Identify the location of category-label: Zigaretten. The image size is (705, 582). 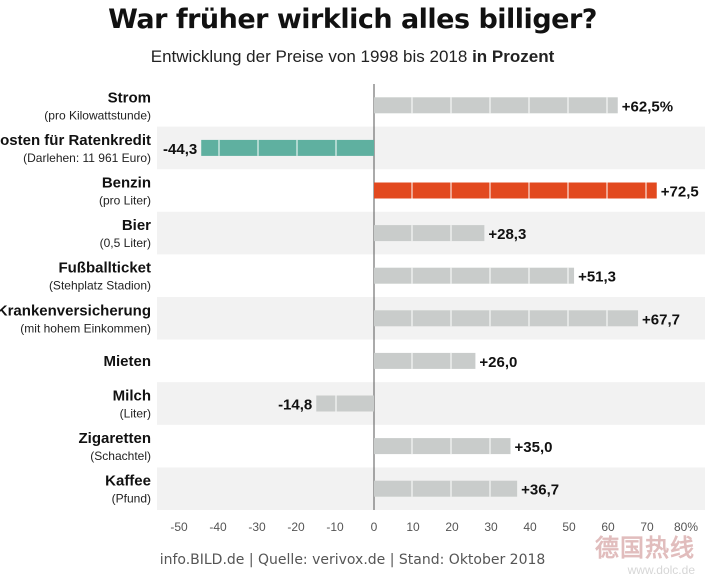
(114, 438).